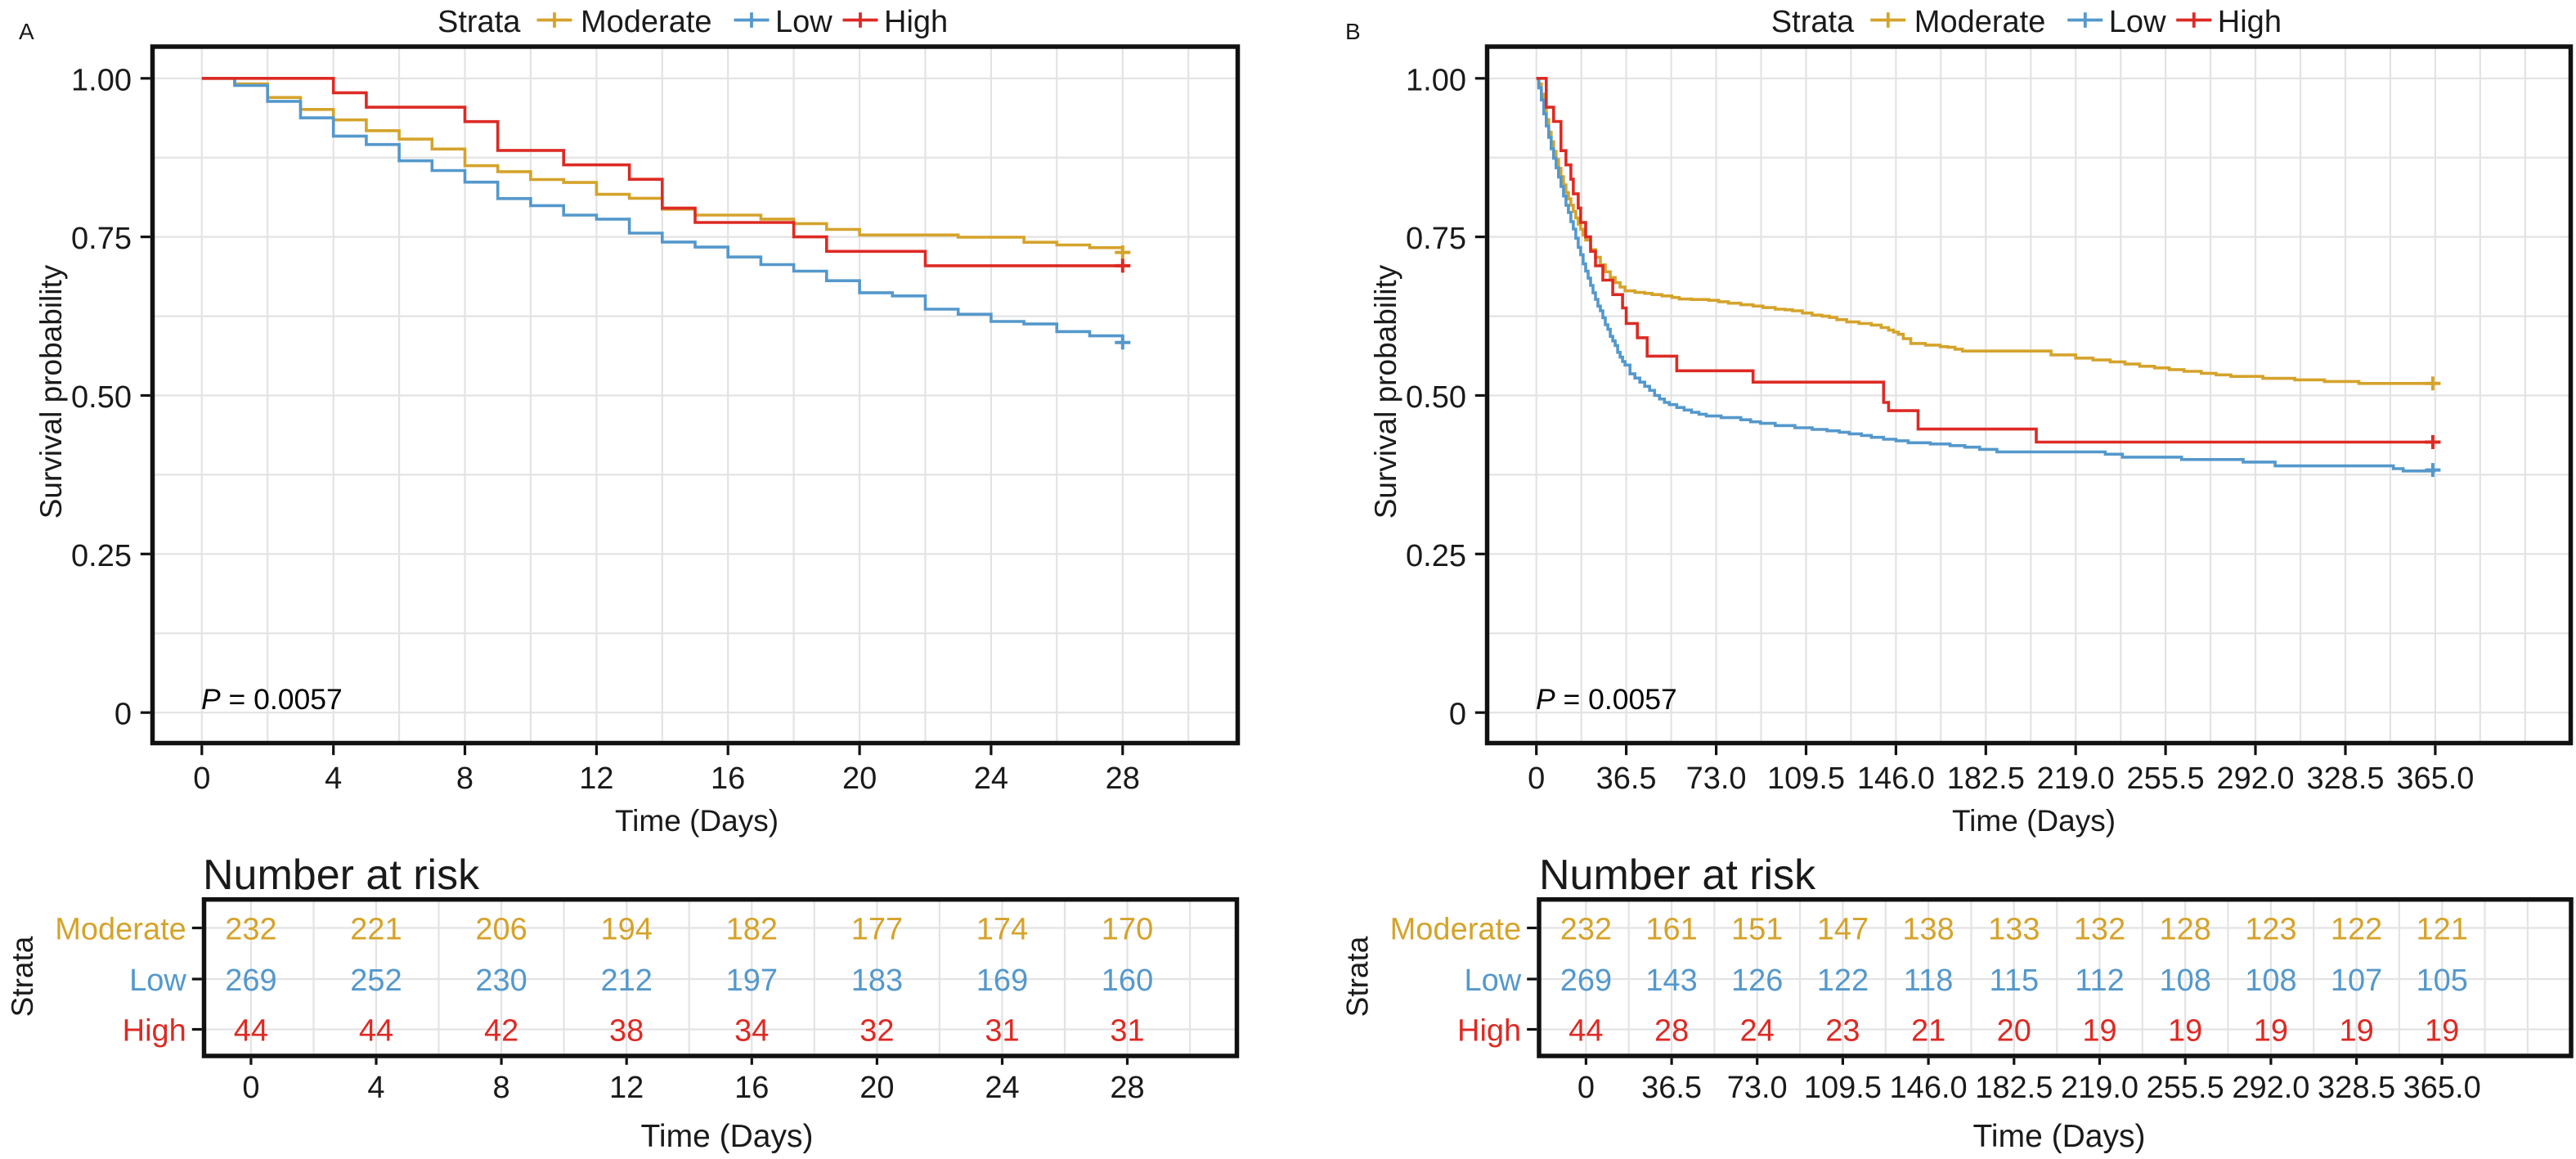  I want to click on svg-text: 194, so click(626, 930).